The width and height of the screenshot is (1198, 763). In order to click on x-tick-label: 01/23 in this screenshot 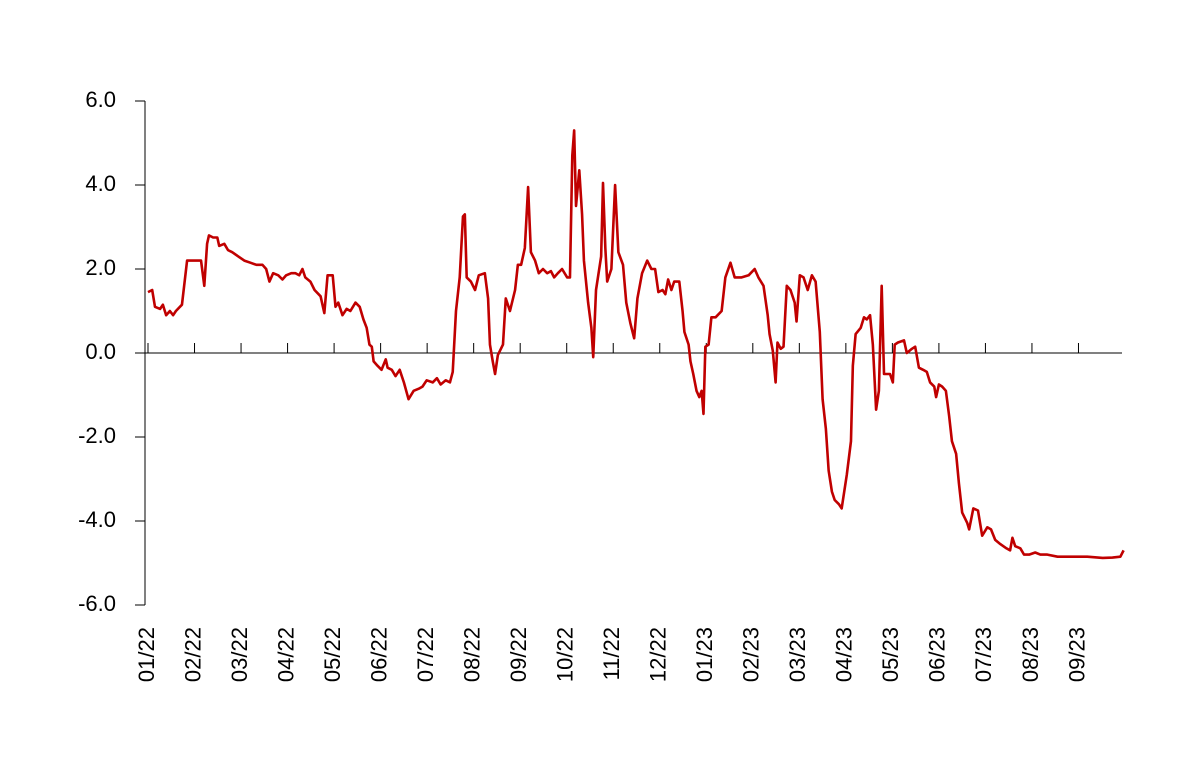, I will do `click(704, 654)`.